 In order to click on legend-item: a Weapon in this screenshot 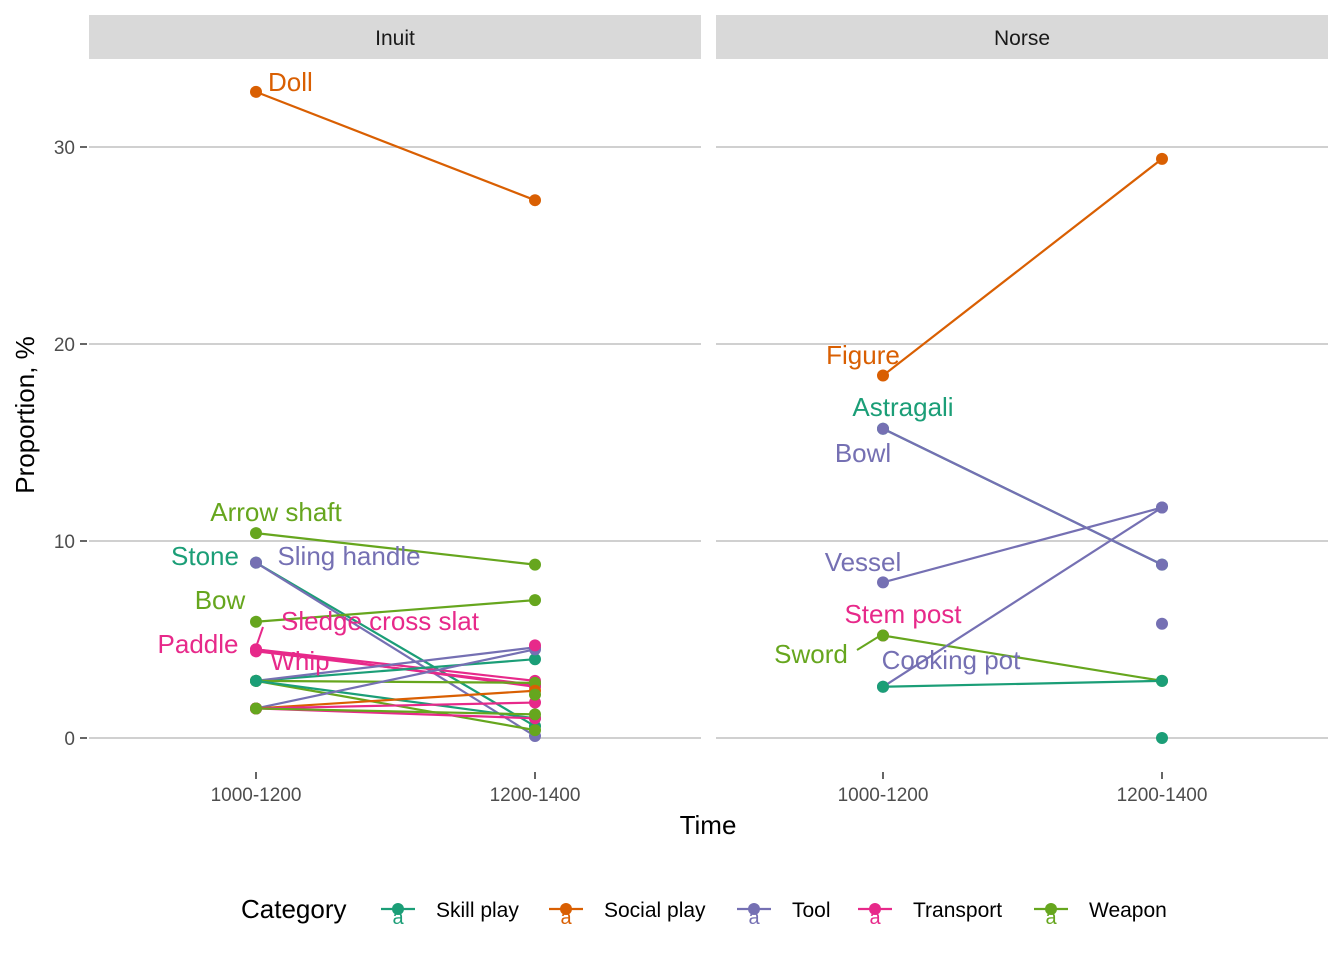, I will do `click(1100, 914)`.